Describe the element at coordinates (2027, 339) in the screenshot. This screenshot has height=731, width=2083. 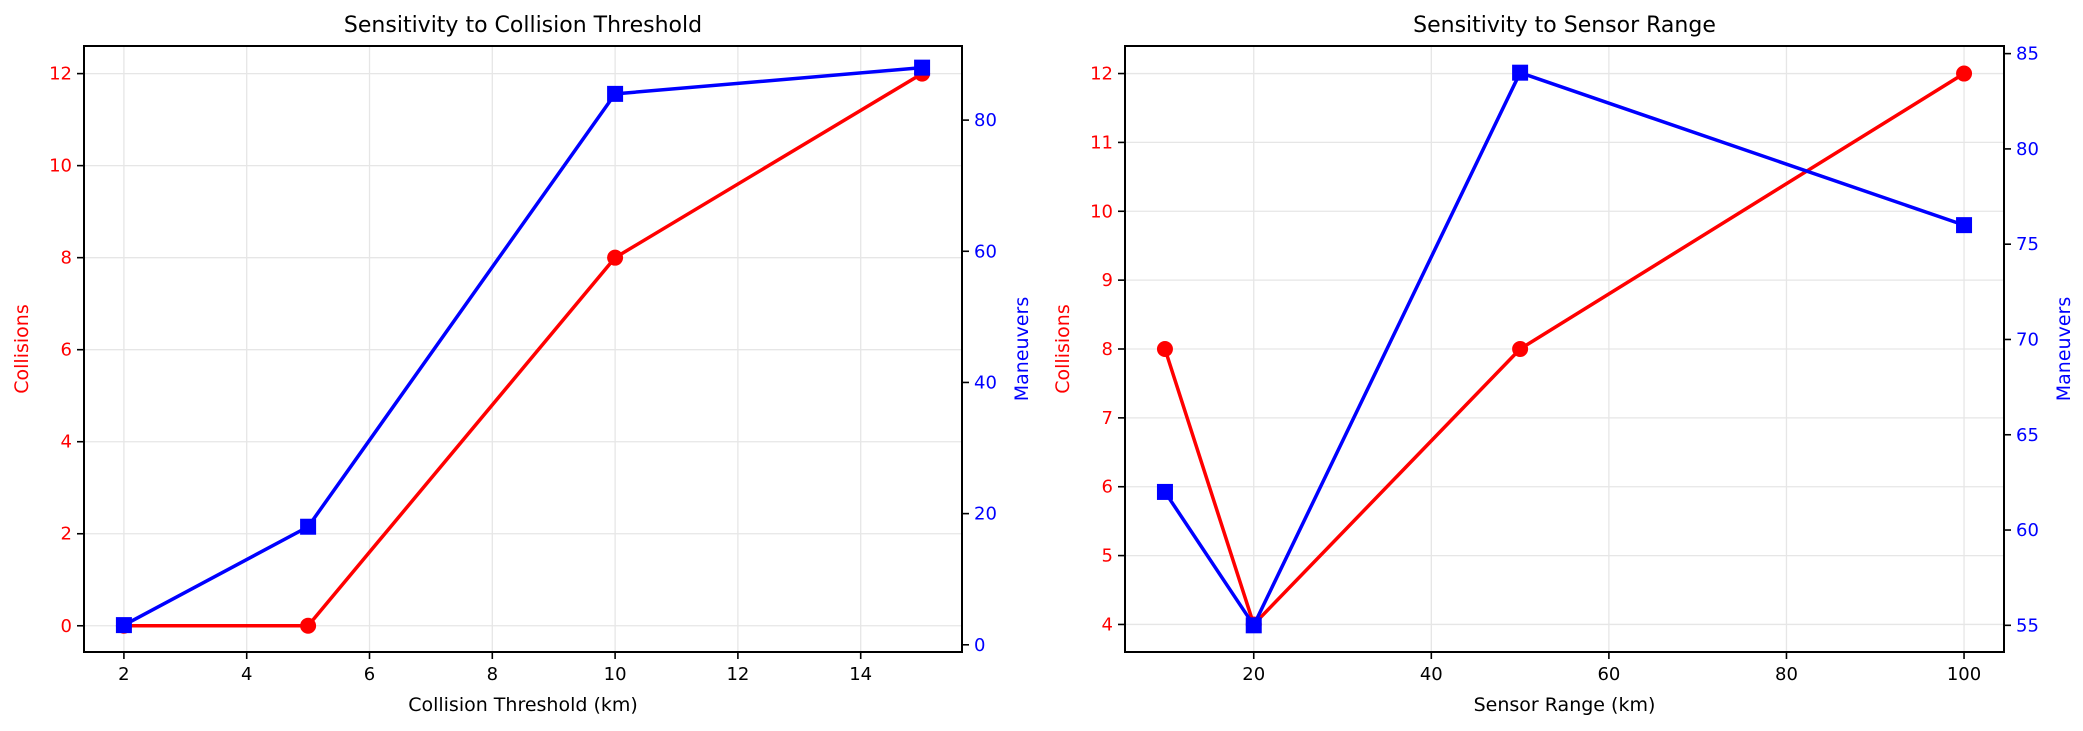
I see `y-tick-label-right: 70` at that location.